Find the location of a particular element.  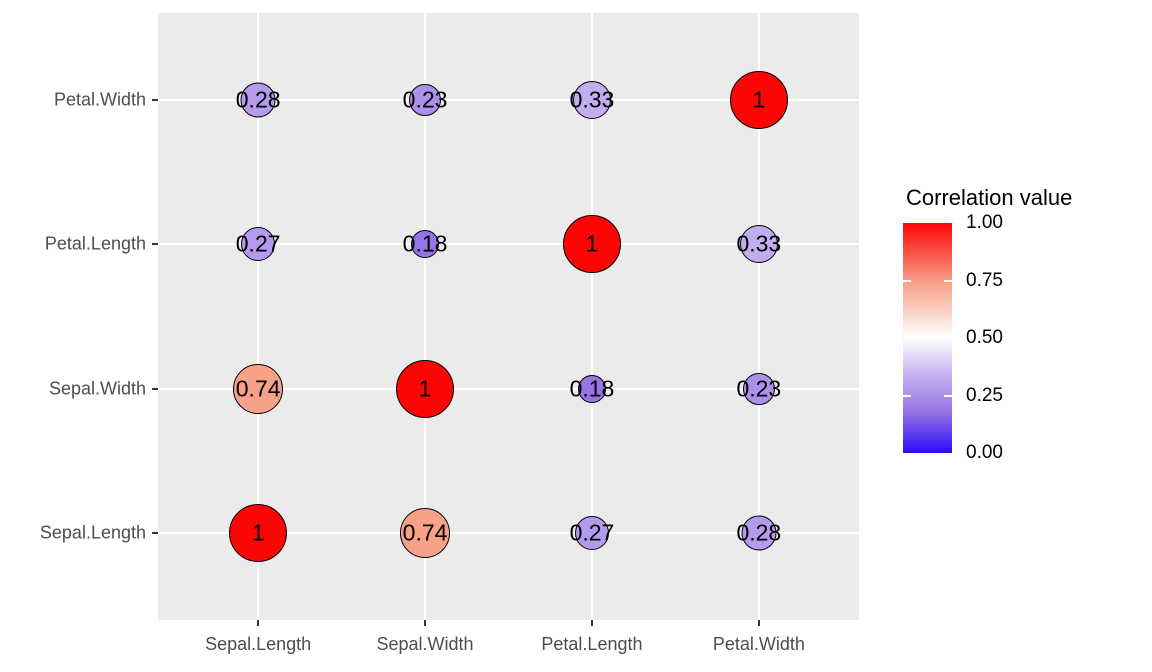

legend-title: Correlation value is located at coordinates (989, 197).